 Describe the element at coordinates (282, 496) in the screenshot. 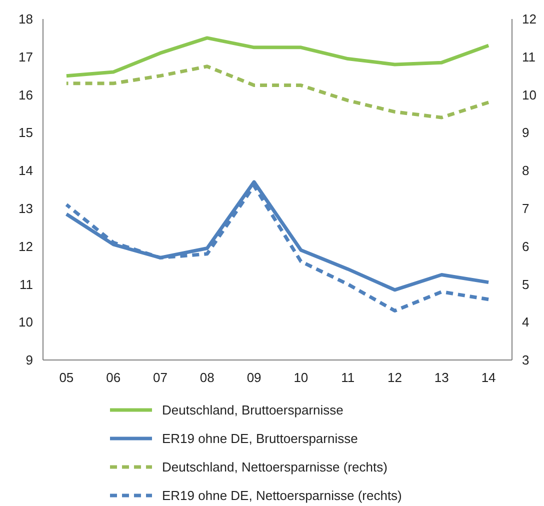

I see `legend-label: ER19 ohne DE, Nettoersparnisse (rechts)` at that location.